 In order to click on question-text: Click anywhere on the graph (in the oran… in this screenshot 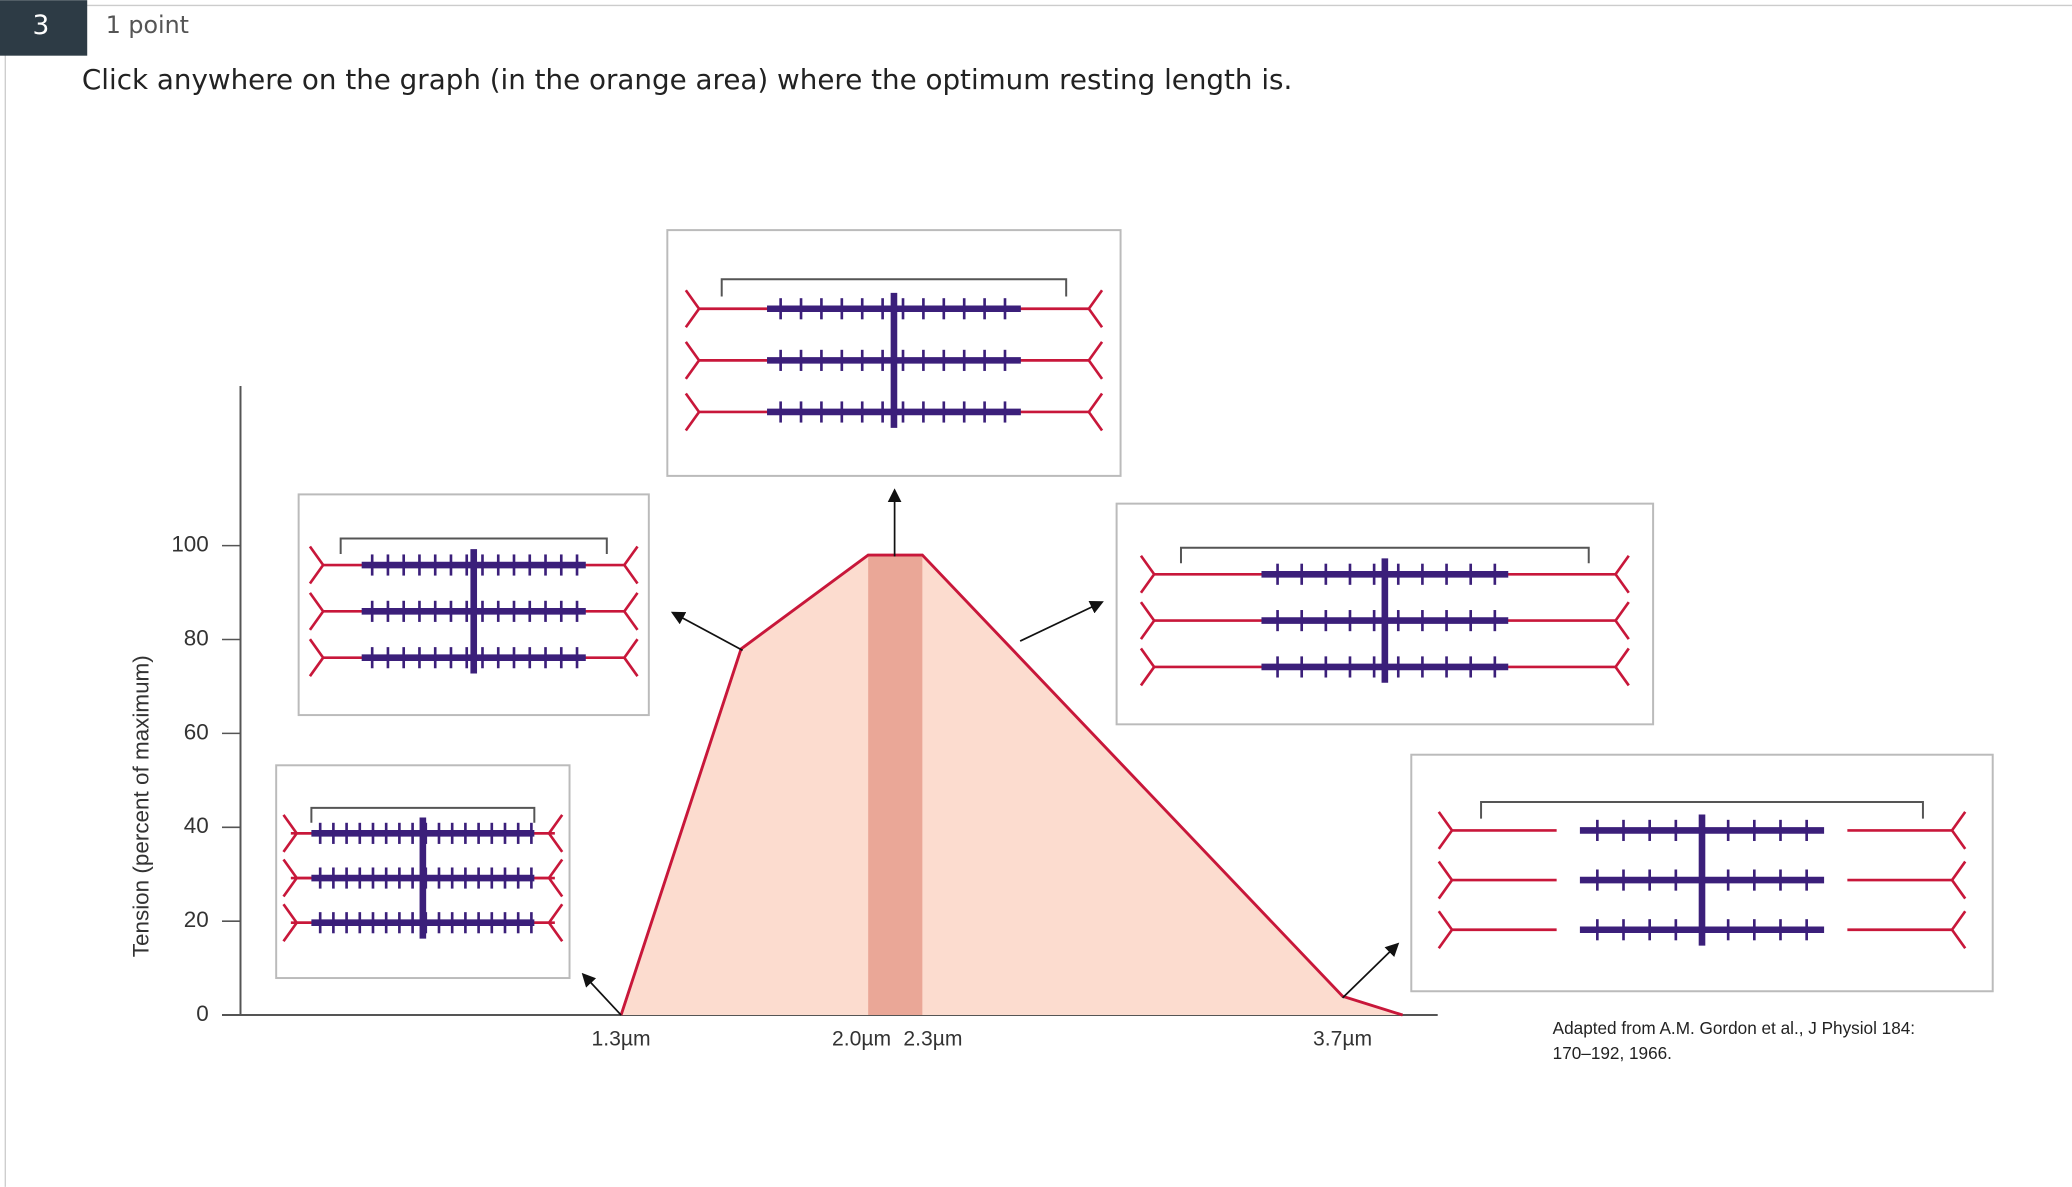, I will do `click(687, 79)`.